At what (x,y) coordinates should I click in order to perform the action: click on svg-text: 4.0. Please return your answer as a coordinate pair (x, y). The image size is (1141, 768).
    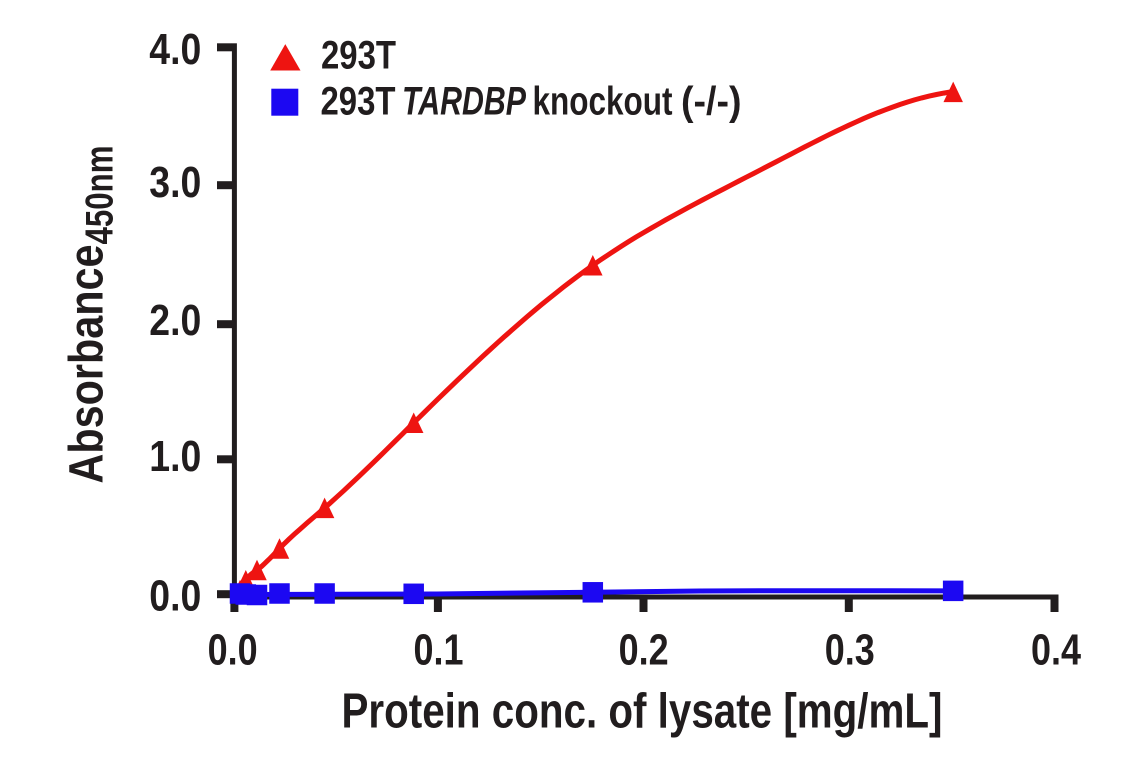
    Looking at the image, I should click on (175, 49).